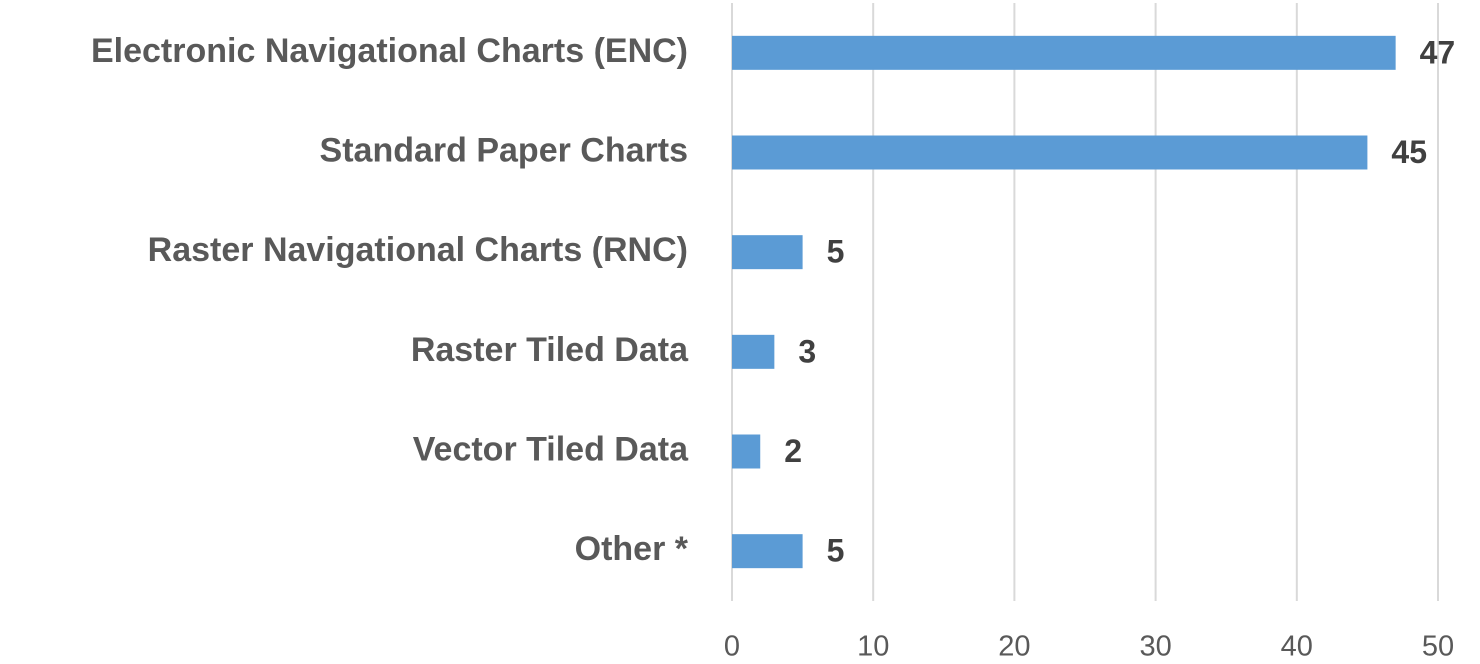 The image size is (1480, 664). Describe the element at coordinates (793, 451) in the screenshot. I see `data-label: 2` at that location.